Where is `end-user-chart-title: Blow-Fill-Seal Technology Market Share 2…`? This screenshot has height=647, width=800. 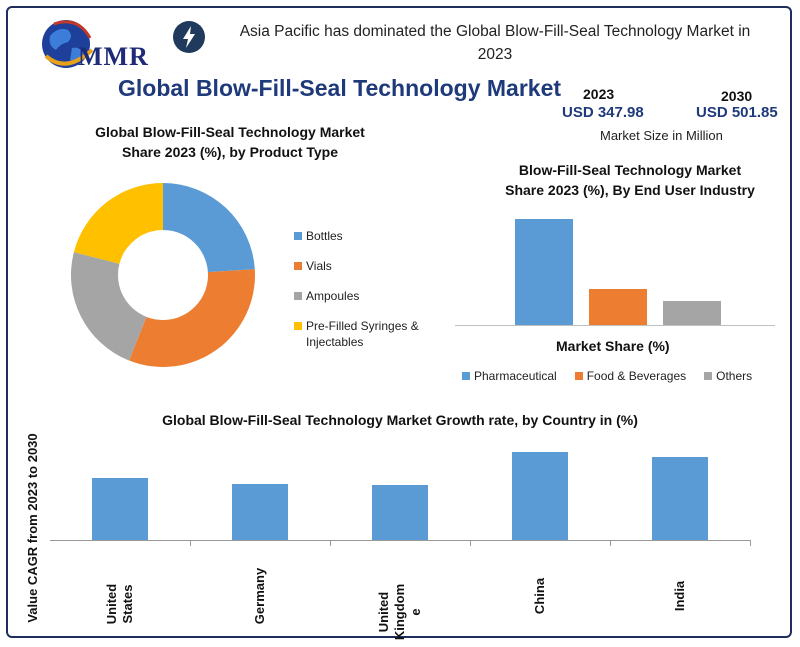
end-user-chart-title: Blow-Fill-Seal Technology Market Share 2… is located at coordinates (630, 180).